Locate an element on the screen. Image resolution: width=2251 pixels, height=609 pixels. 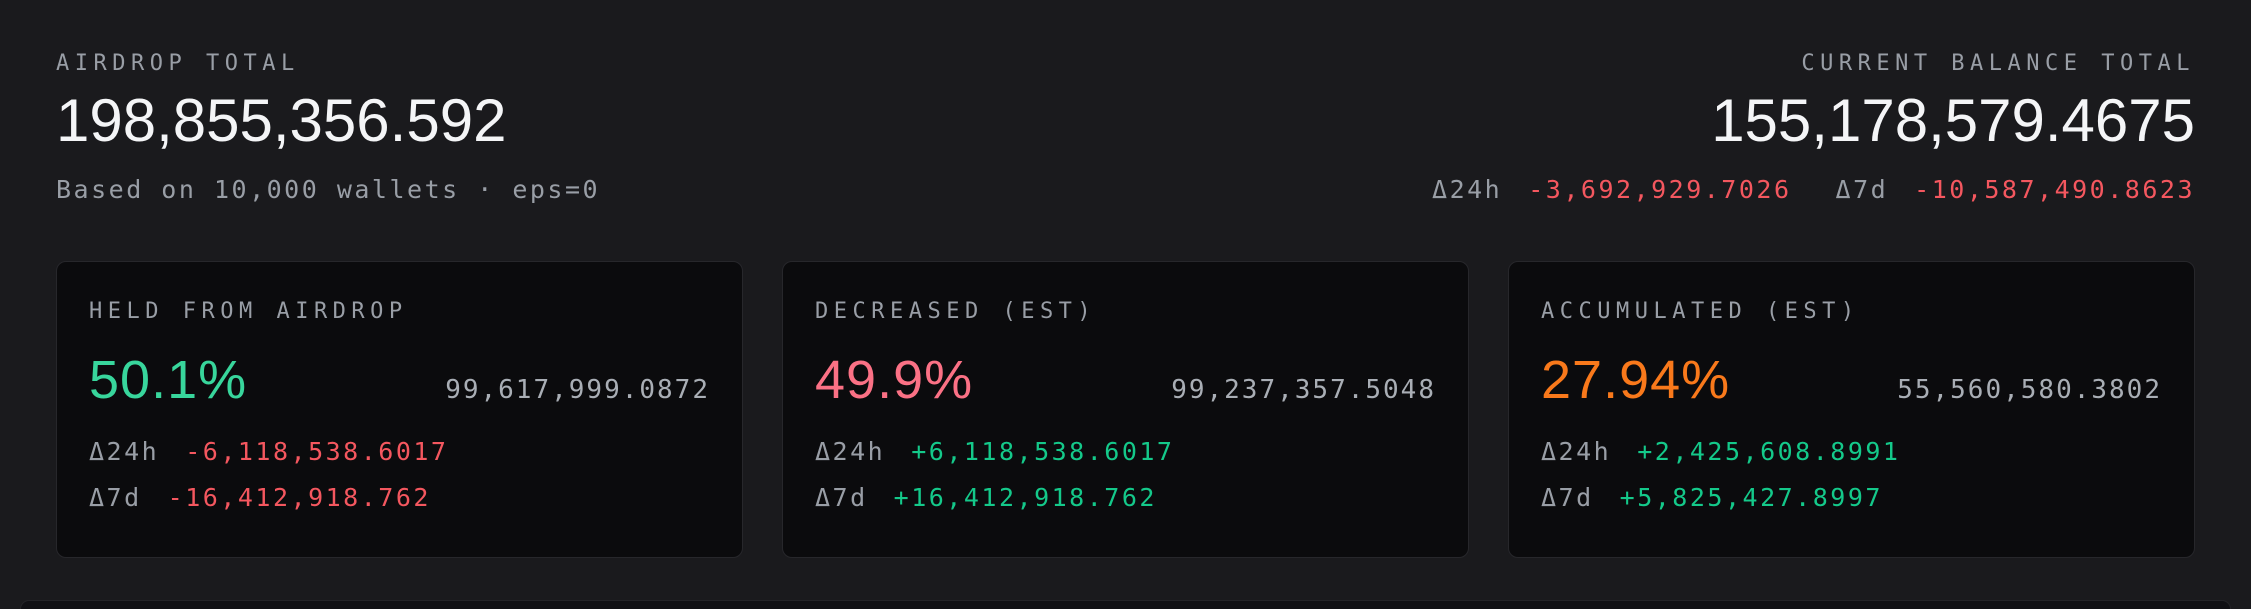
current-balance-label: CURRENT BALANCE TOTAL is located at coordinates (1998, 63).